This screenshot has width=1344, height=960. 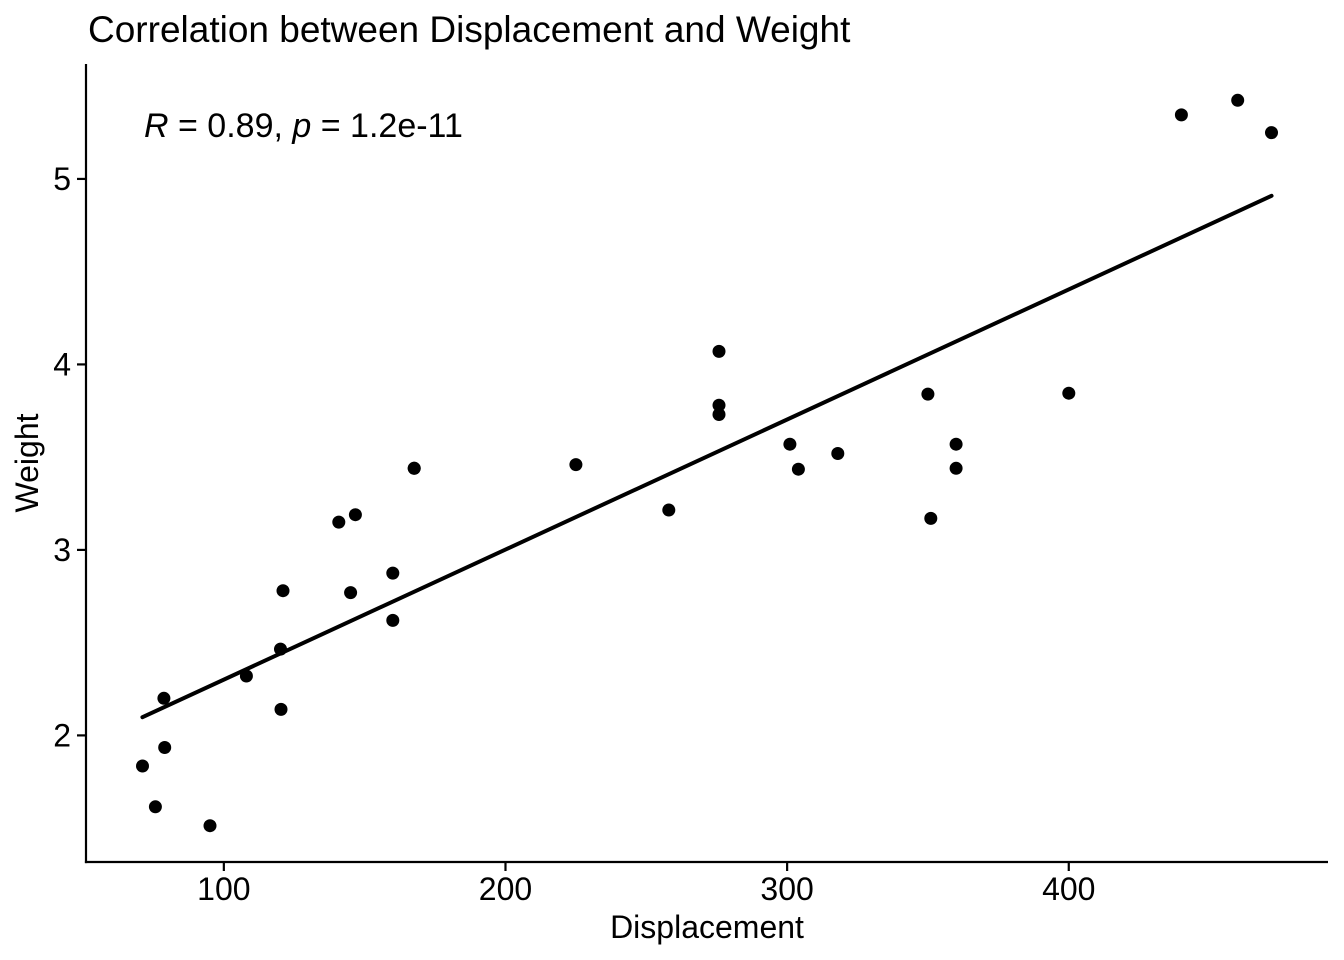 What do you see at coordinates (786, 889) in the screenshot?
I see `x-tick-label: 300` at bounding box center [786, 889].